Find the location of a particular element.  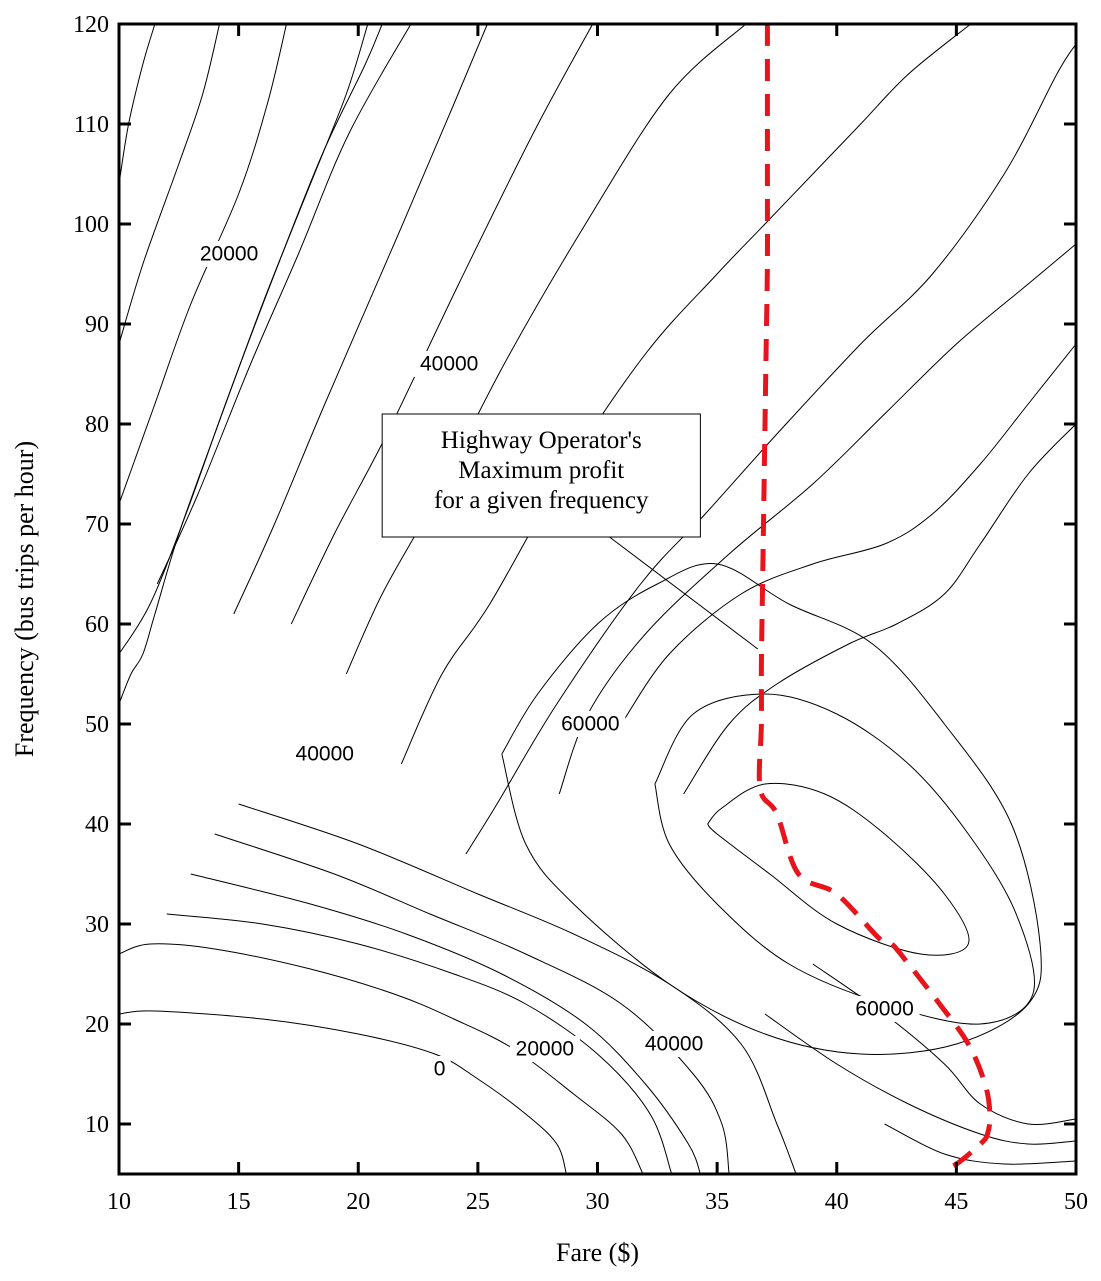

y-tick-label: 120 is located at coordinates (91, 25).